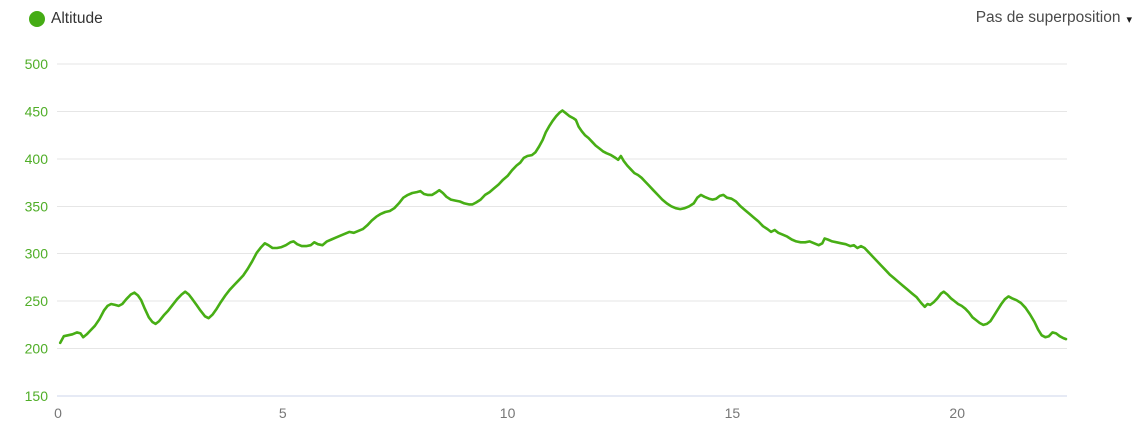 This screenshot has width=1139, height=437. What do you see at coordinates (37, 19) in the screenshot?
I see `legend-marker-icon` at bounding box center [37, 19].